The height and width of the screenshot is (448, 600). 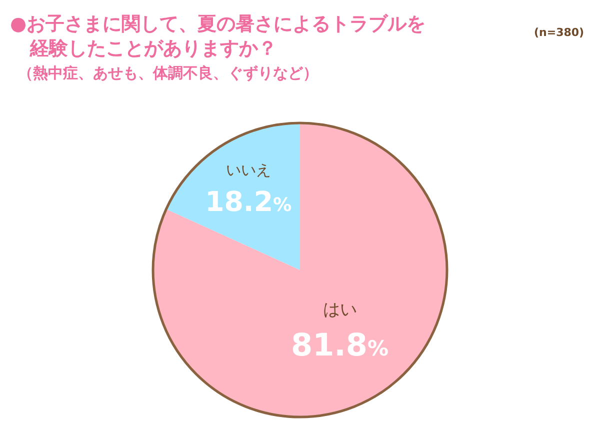 I want to click on slice-label: いいえ, so click(x=248, y=170).